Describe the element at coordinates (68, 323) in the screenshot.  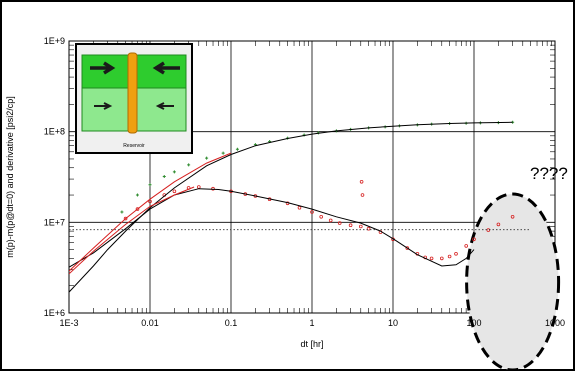
I see `x-tick-label: 1E-3` at that location.